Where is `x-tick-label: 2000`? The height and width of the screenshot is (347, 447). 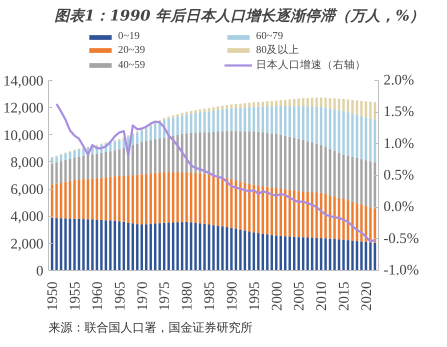
x-tick-label: 2000 is located at coordinates (277, 296).